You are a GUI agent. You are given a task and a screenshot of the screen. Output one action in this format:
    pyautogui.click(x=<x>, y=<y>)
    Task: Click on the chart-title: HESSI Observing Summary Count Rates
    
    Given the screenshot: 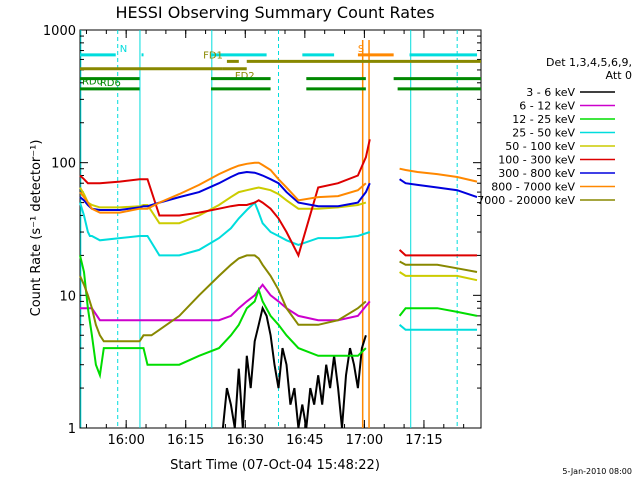 What is the action you would take?
    pyautogui.click(x=274, y=12)
    